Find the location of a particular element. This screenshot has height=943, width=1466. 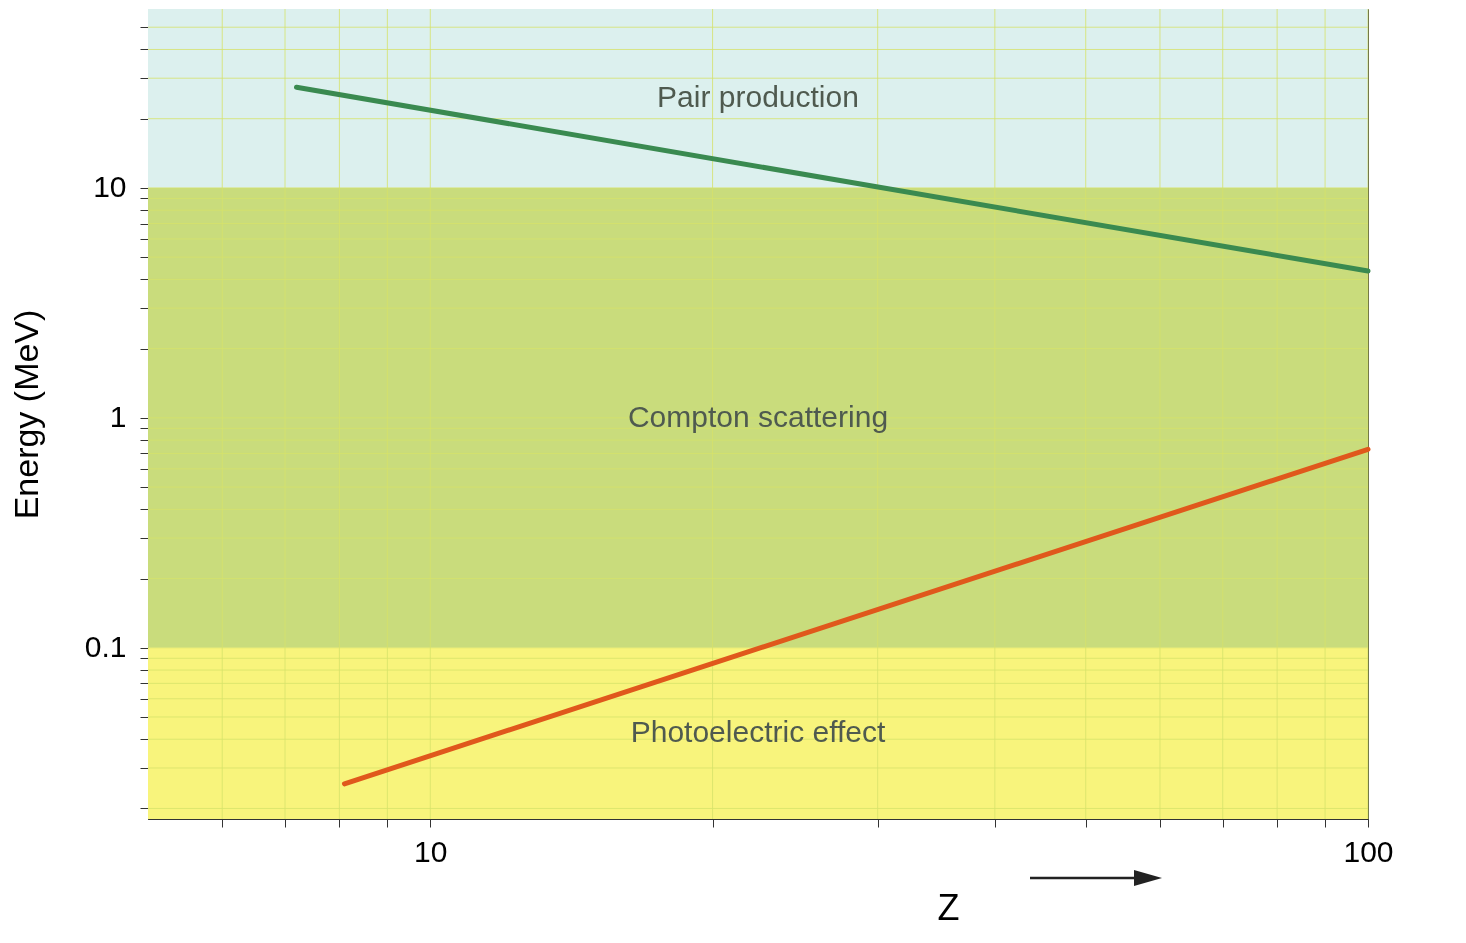

x-axis-title: Z is located at coordinates (948, 907).